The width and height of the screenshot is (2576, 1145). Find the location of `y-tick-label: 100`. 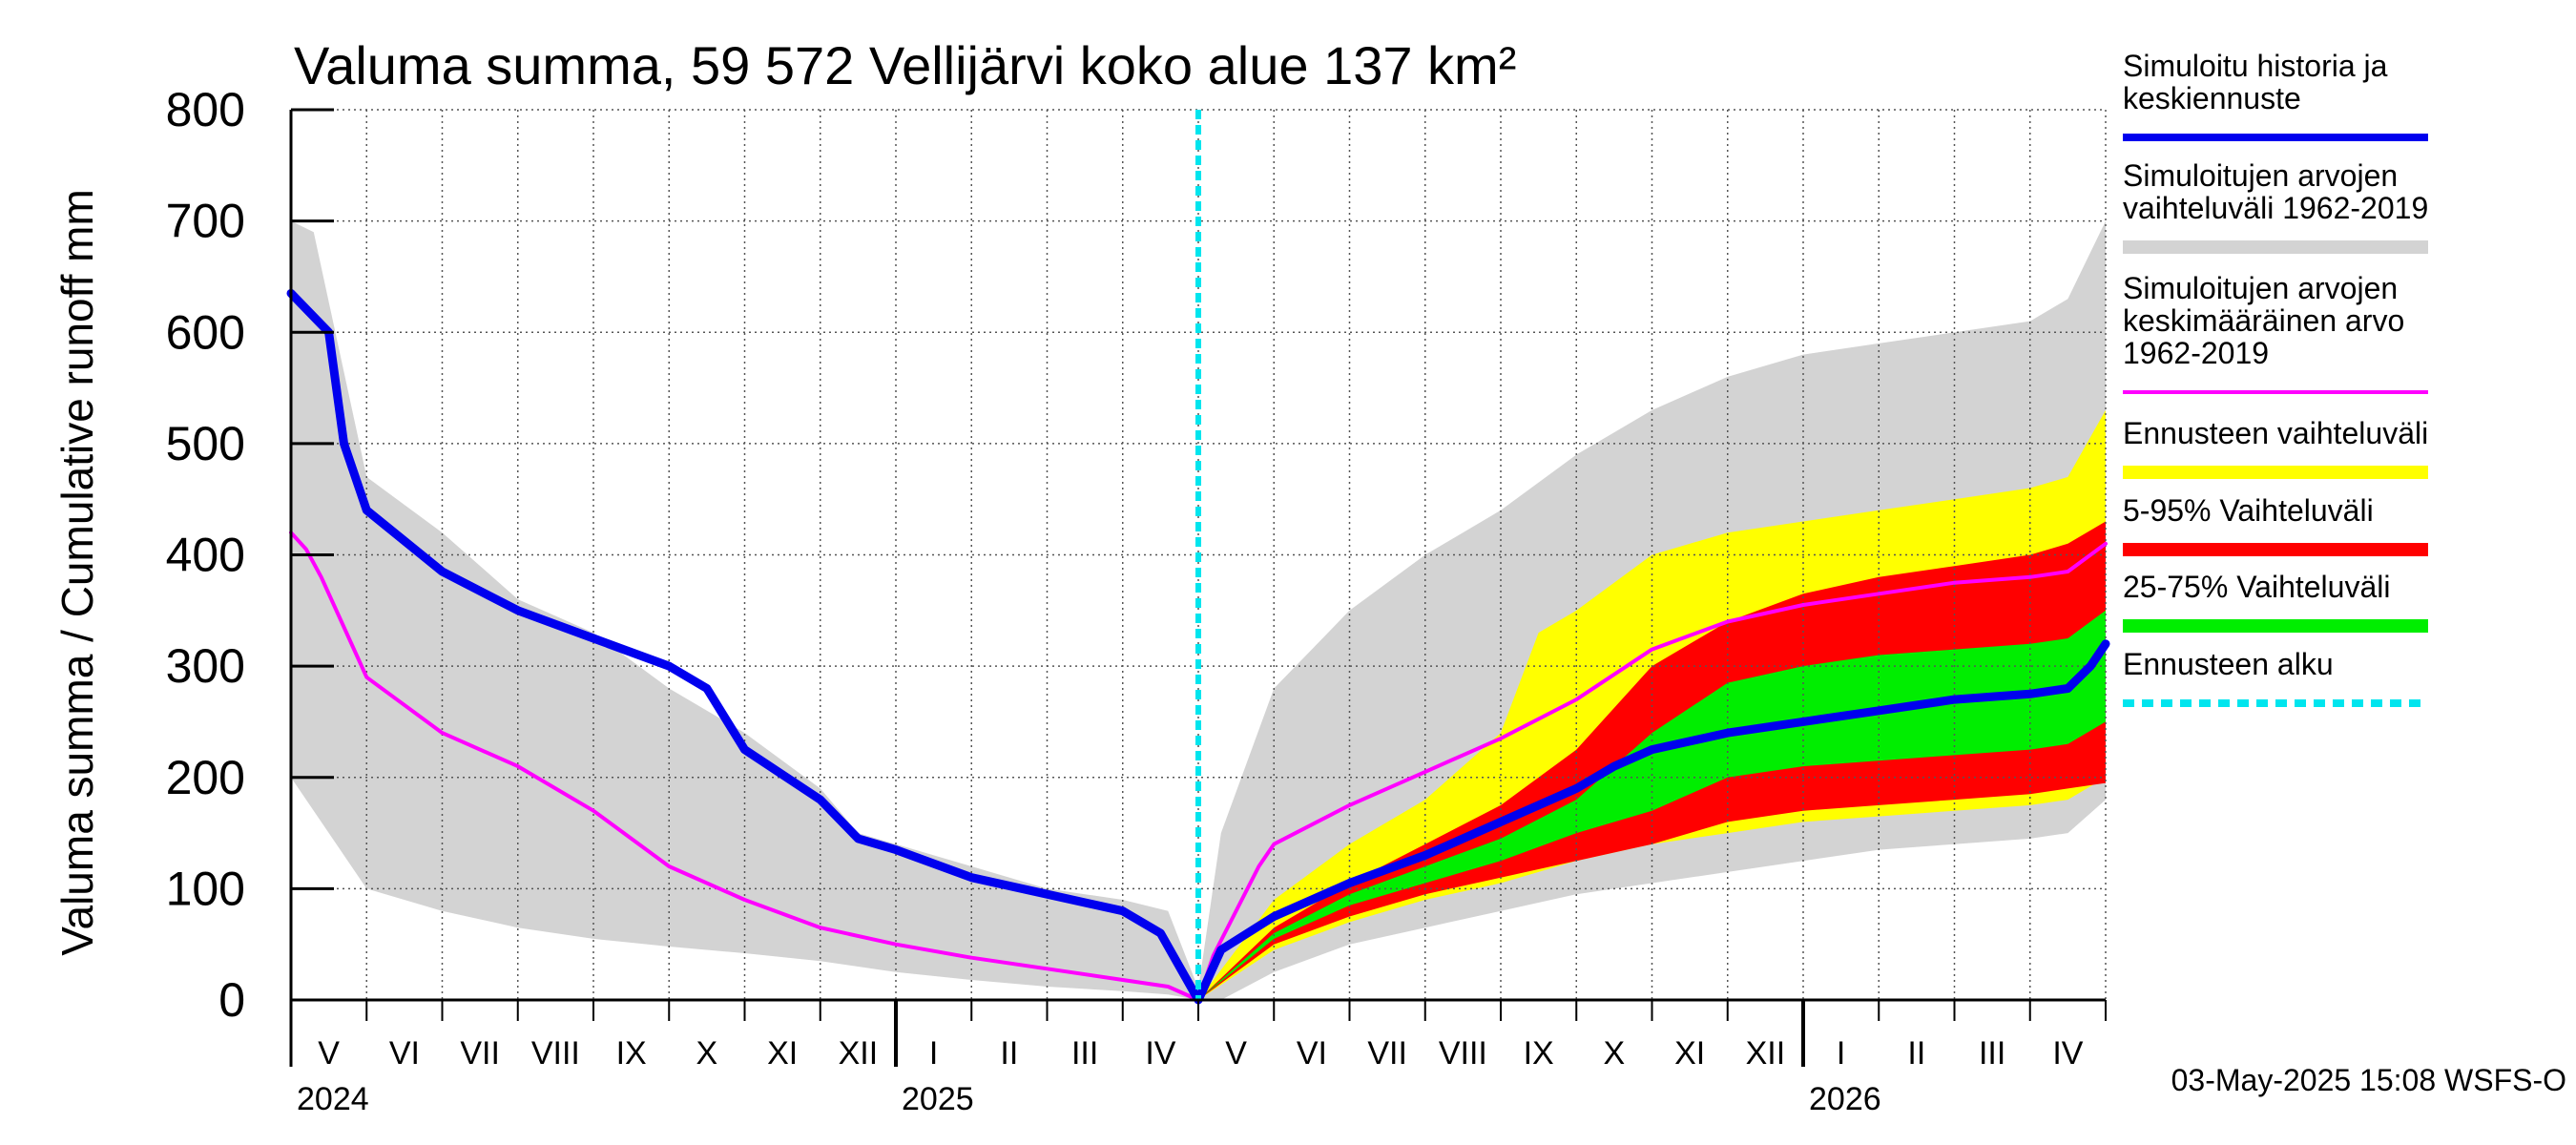

y-tick-label: 100 is located at coordinates (205, 888).